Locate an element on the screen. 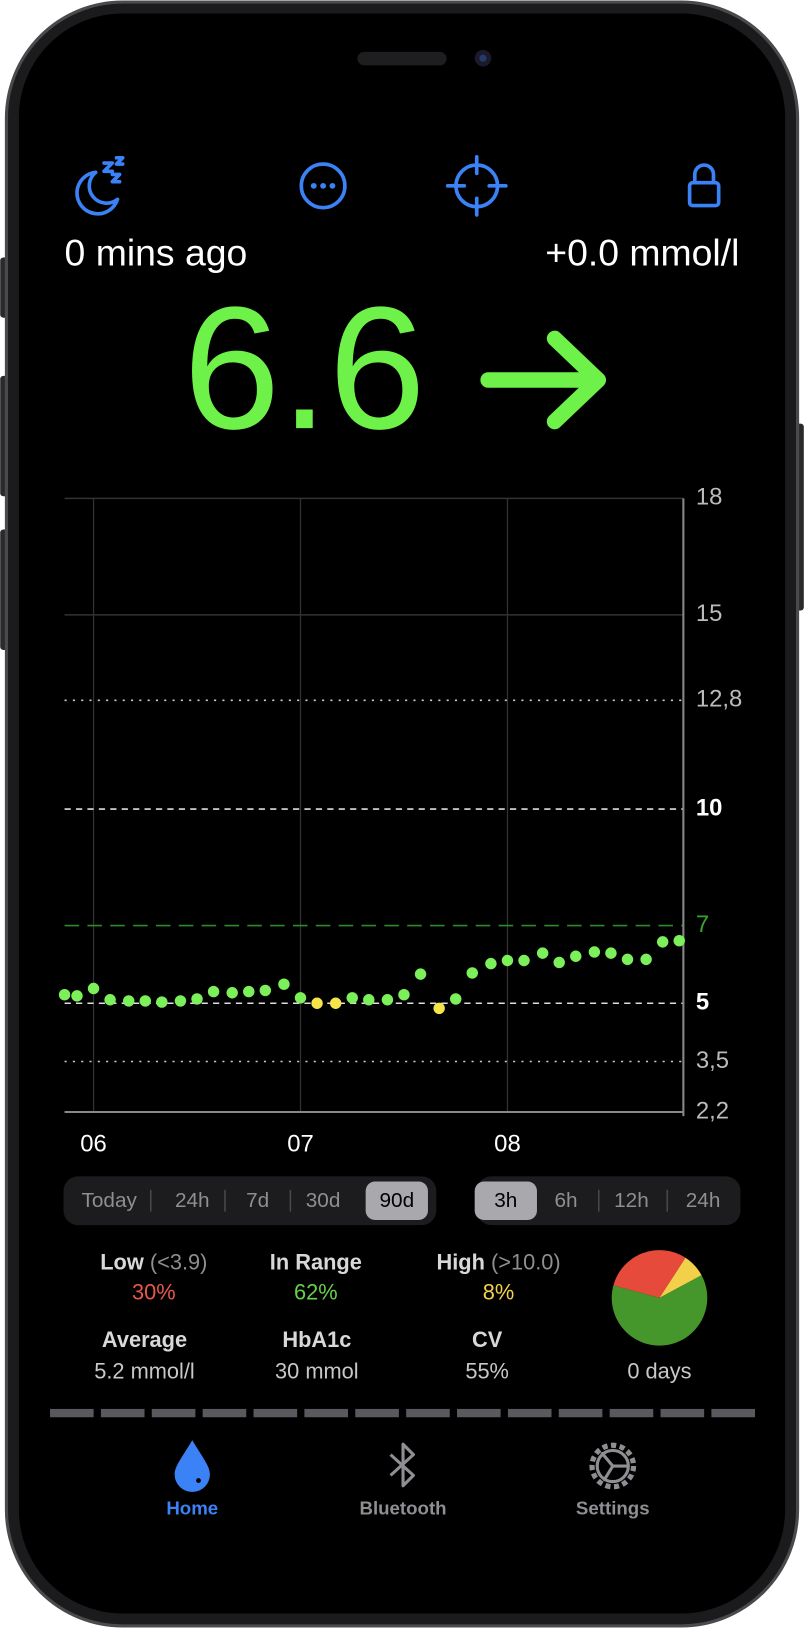 The height and width of the screenshot is (1628, 804). y-tick-label: 15 is located at coordinates (709, 613).